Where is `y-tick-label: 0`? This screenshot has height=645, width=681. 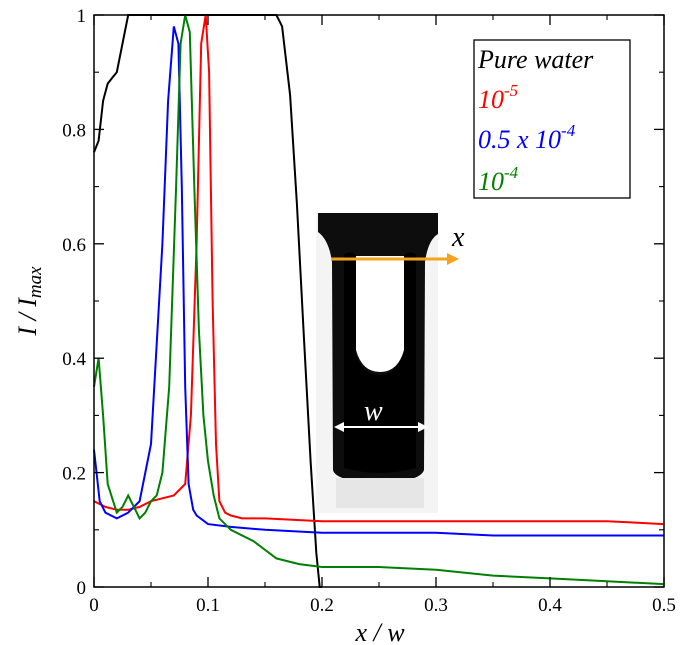 y-tick-label: 0 is located at coordinates (82, 588).